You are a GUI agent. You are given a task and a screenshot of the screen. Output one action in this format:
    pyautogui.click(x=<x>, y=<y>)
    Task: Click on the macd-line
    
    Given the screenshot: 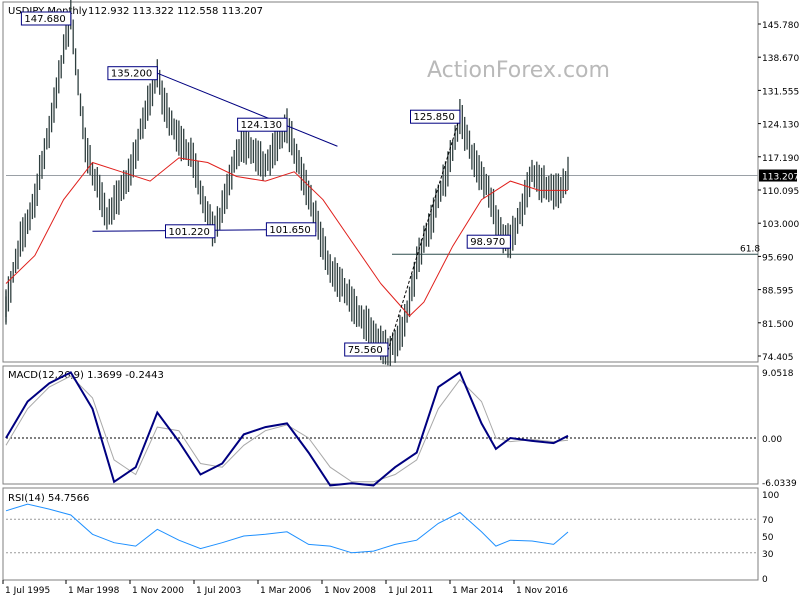 What is the action you would take?
    pyautogui.click(x=287, y=428)
    